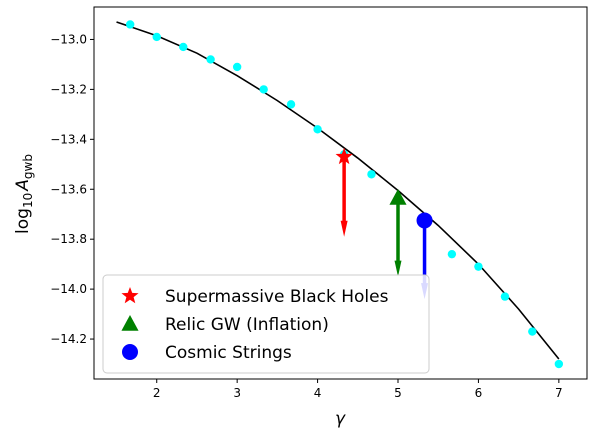  I want to click on legend-frame, so click(266, 324).